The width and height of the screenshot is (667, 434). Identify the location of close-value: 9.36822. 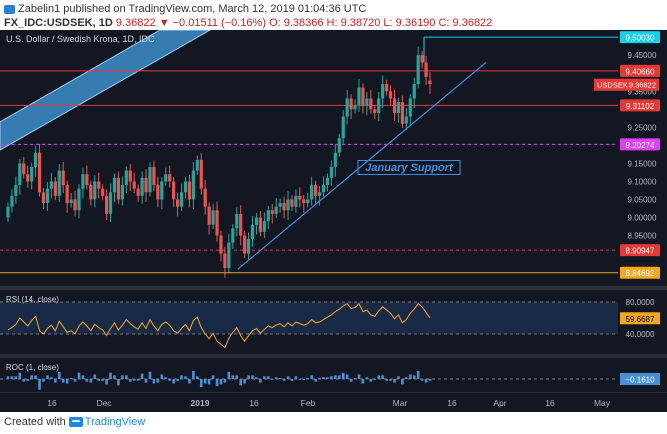
(135, 23).